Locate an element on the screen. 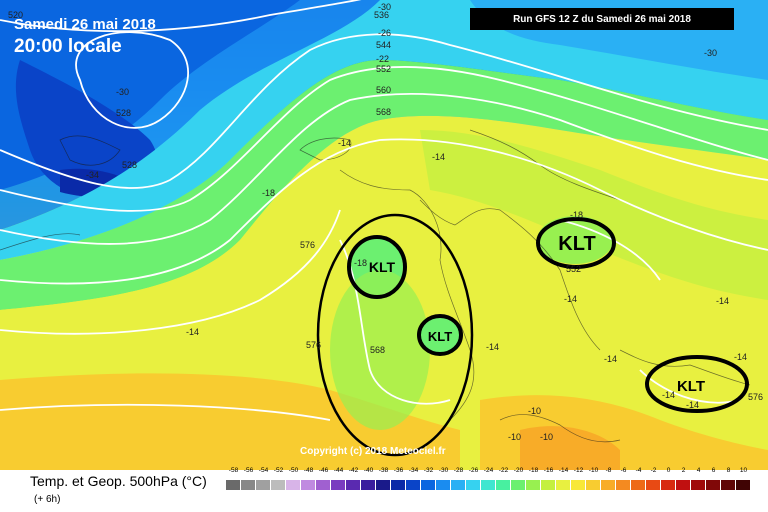 Image resolution: width=768 pixels, height=512 pixels. cold-low-greenland is located at coordinates (86, 130).